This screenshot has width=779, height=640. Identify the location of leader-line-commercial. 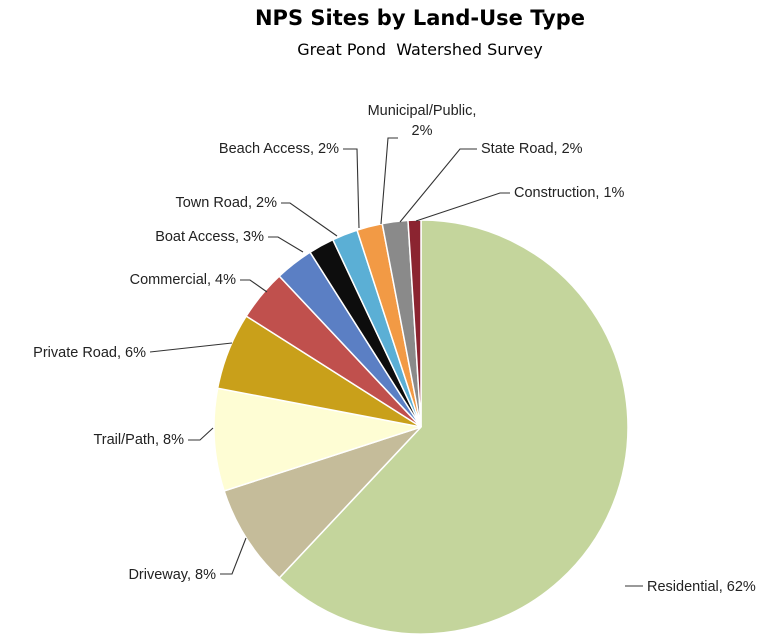
(254, 286).